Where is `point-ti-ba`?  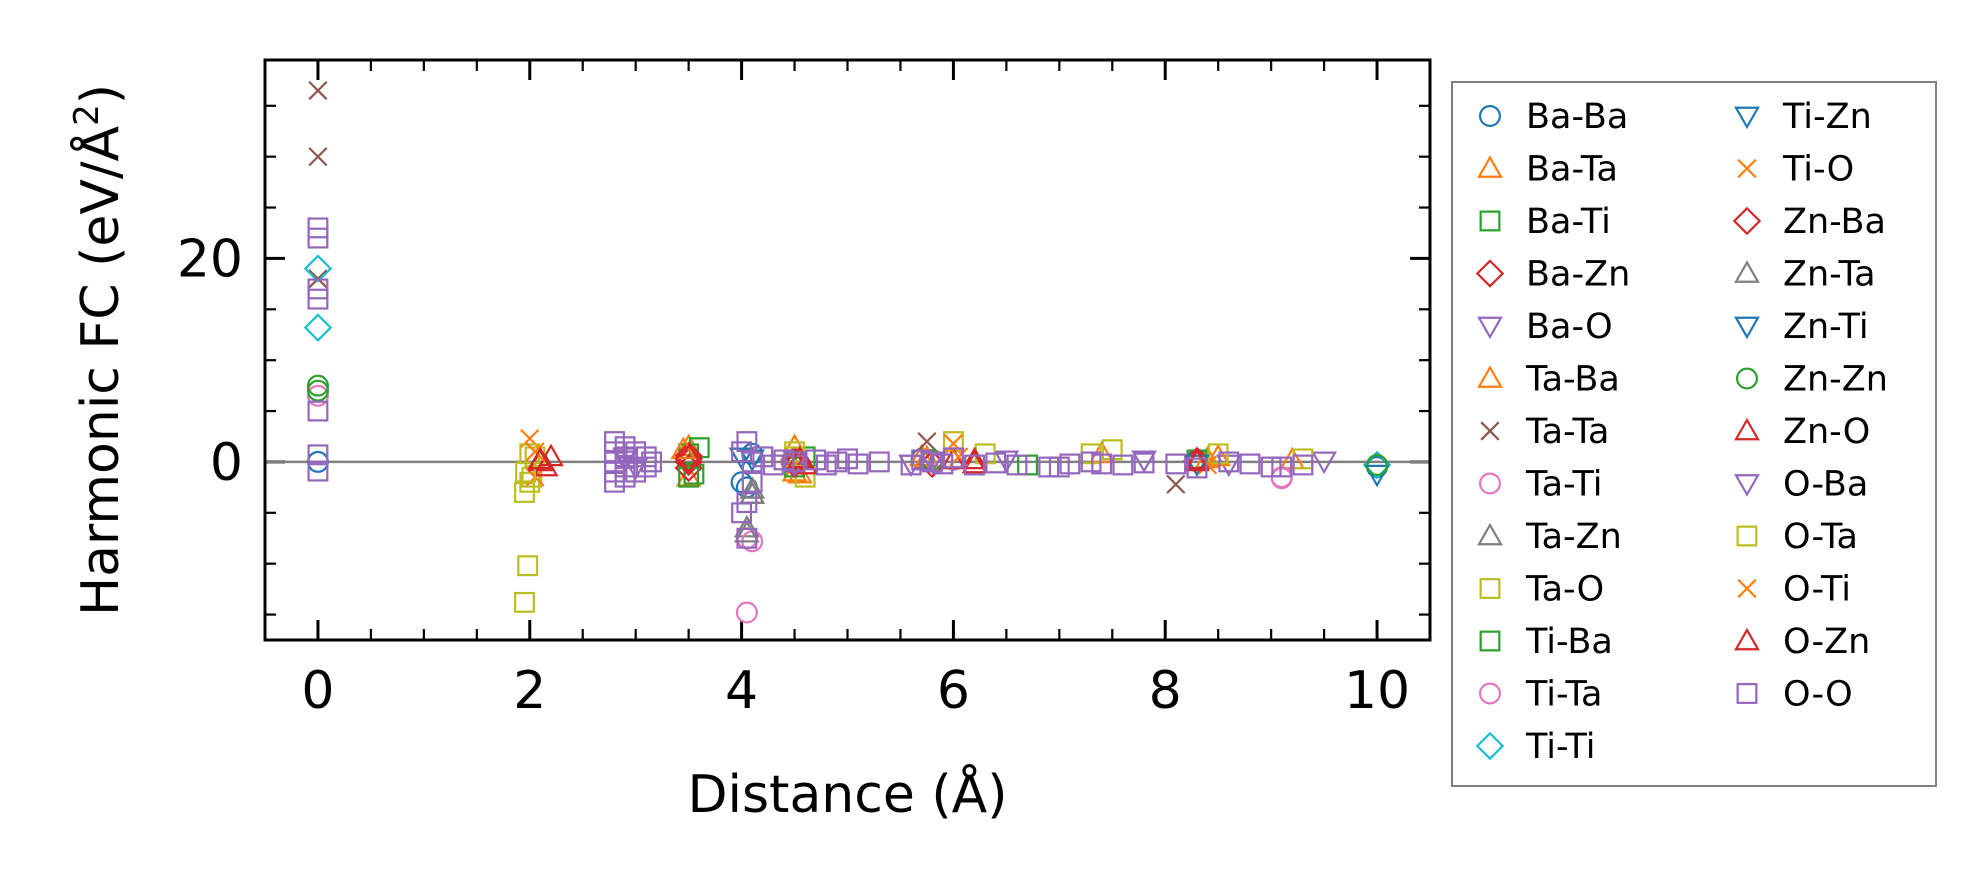 point-ti-ba is located at coordinates (689, 477).